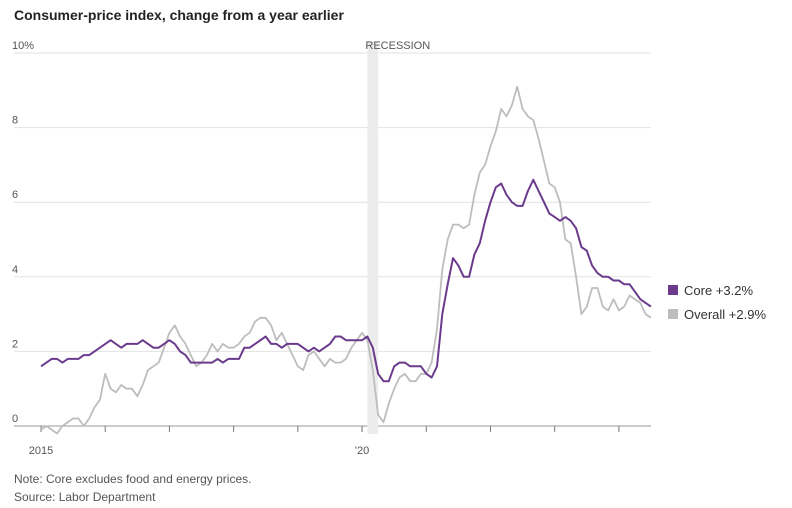 This screenshot has width=792, height=508. I want to click on recession-band: RECESSION, so click(397, 237).